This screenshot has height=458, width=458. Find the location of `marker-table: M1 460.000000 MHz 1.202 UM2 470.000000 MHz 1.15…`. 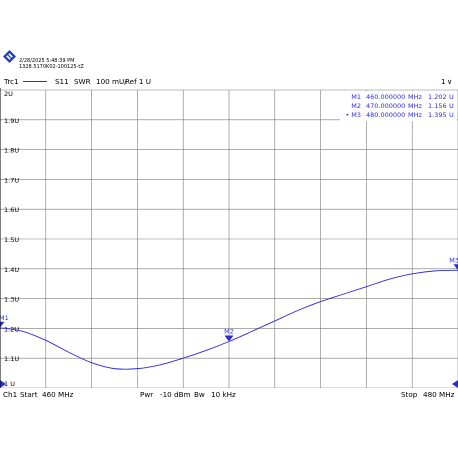

marker-table: M1 460.000000 MHz 1.202 UM2 470.000000 MHz 1.15… is located at coordinates (398, 106).